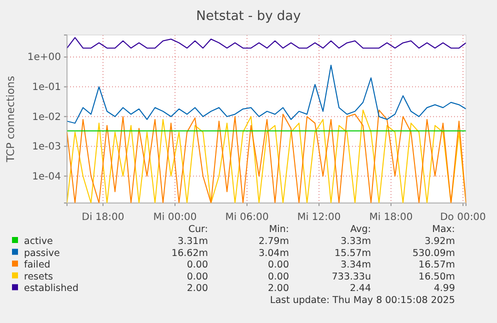  Describe the element at coordinates (39, 241) in the screenshot. I see `legend-label: active` at that location.